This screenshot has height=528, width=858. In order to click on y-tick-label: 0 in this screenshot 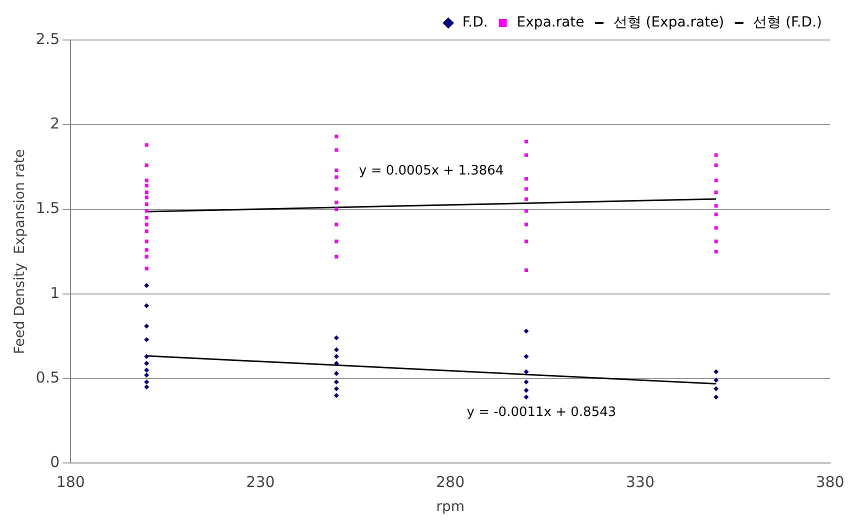, I will do `click(55, 462)`.